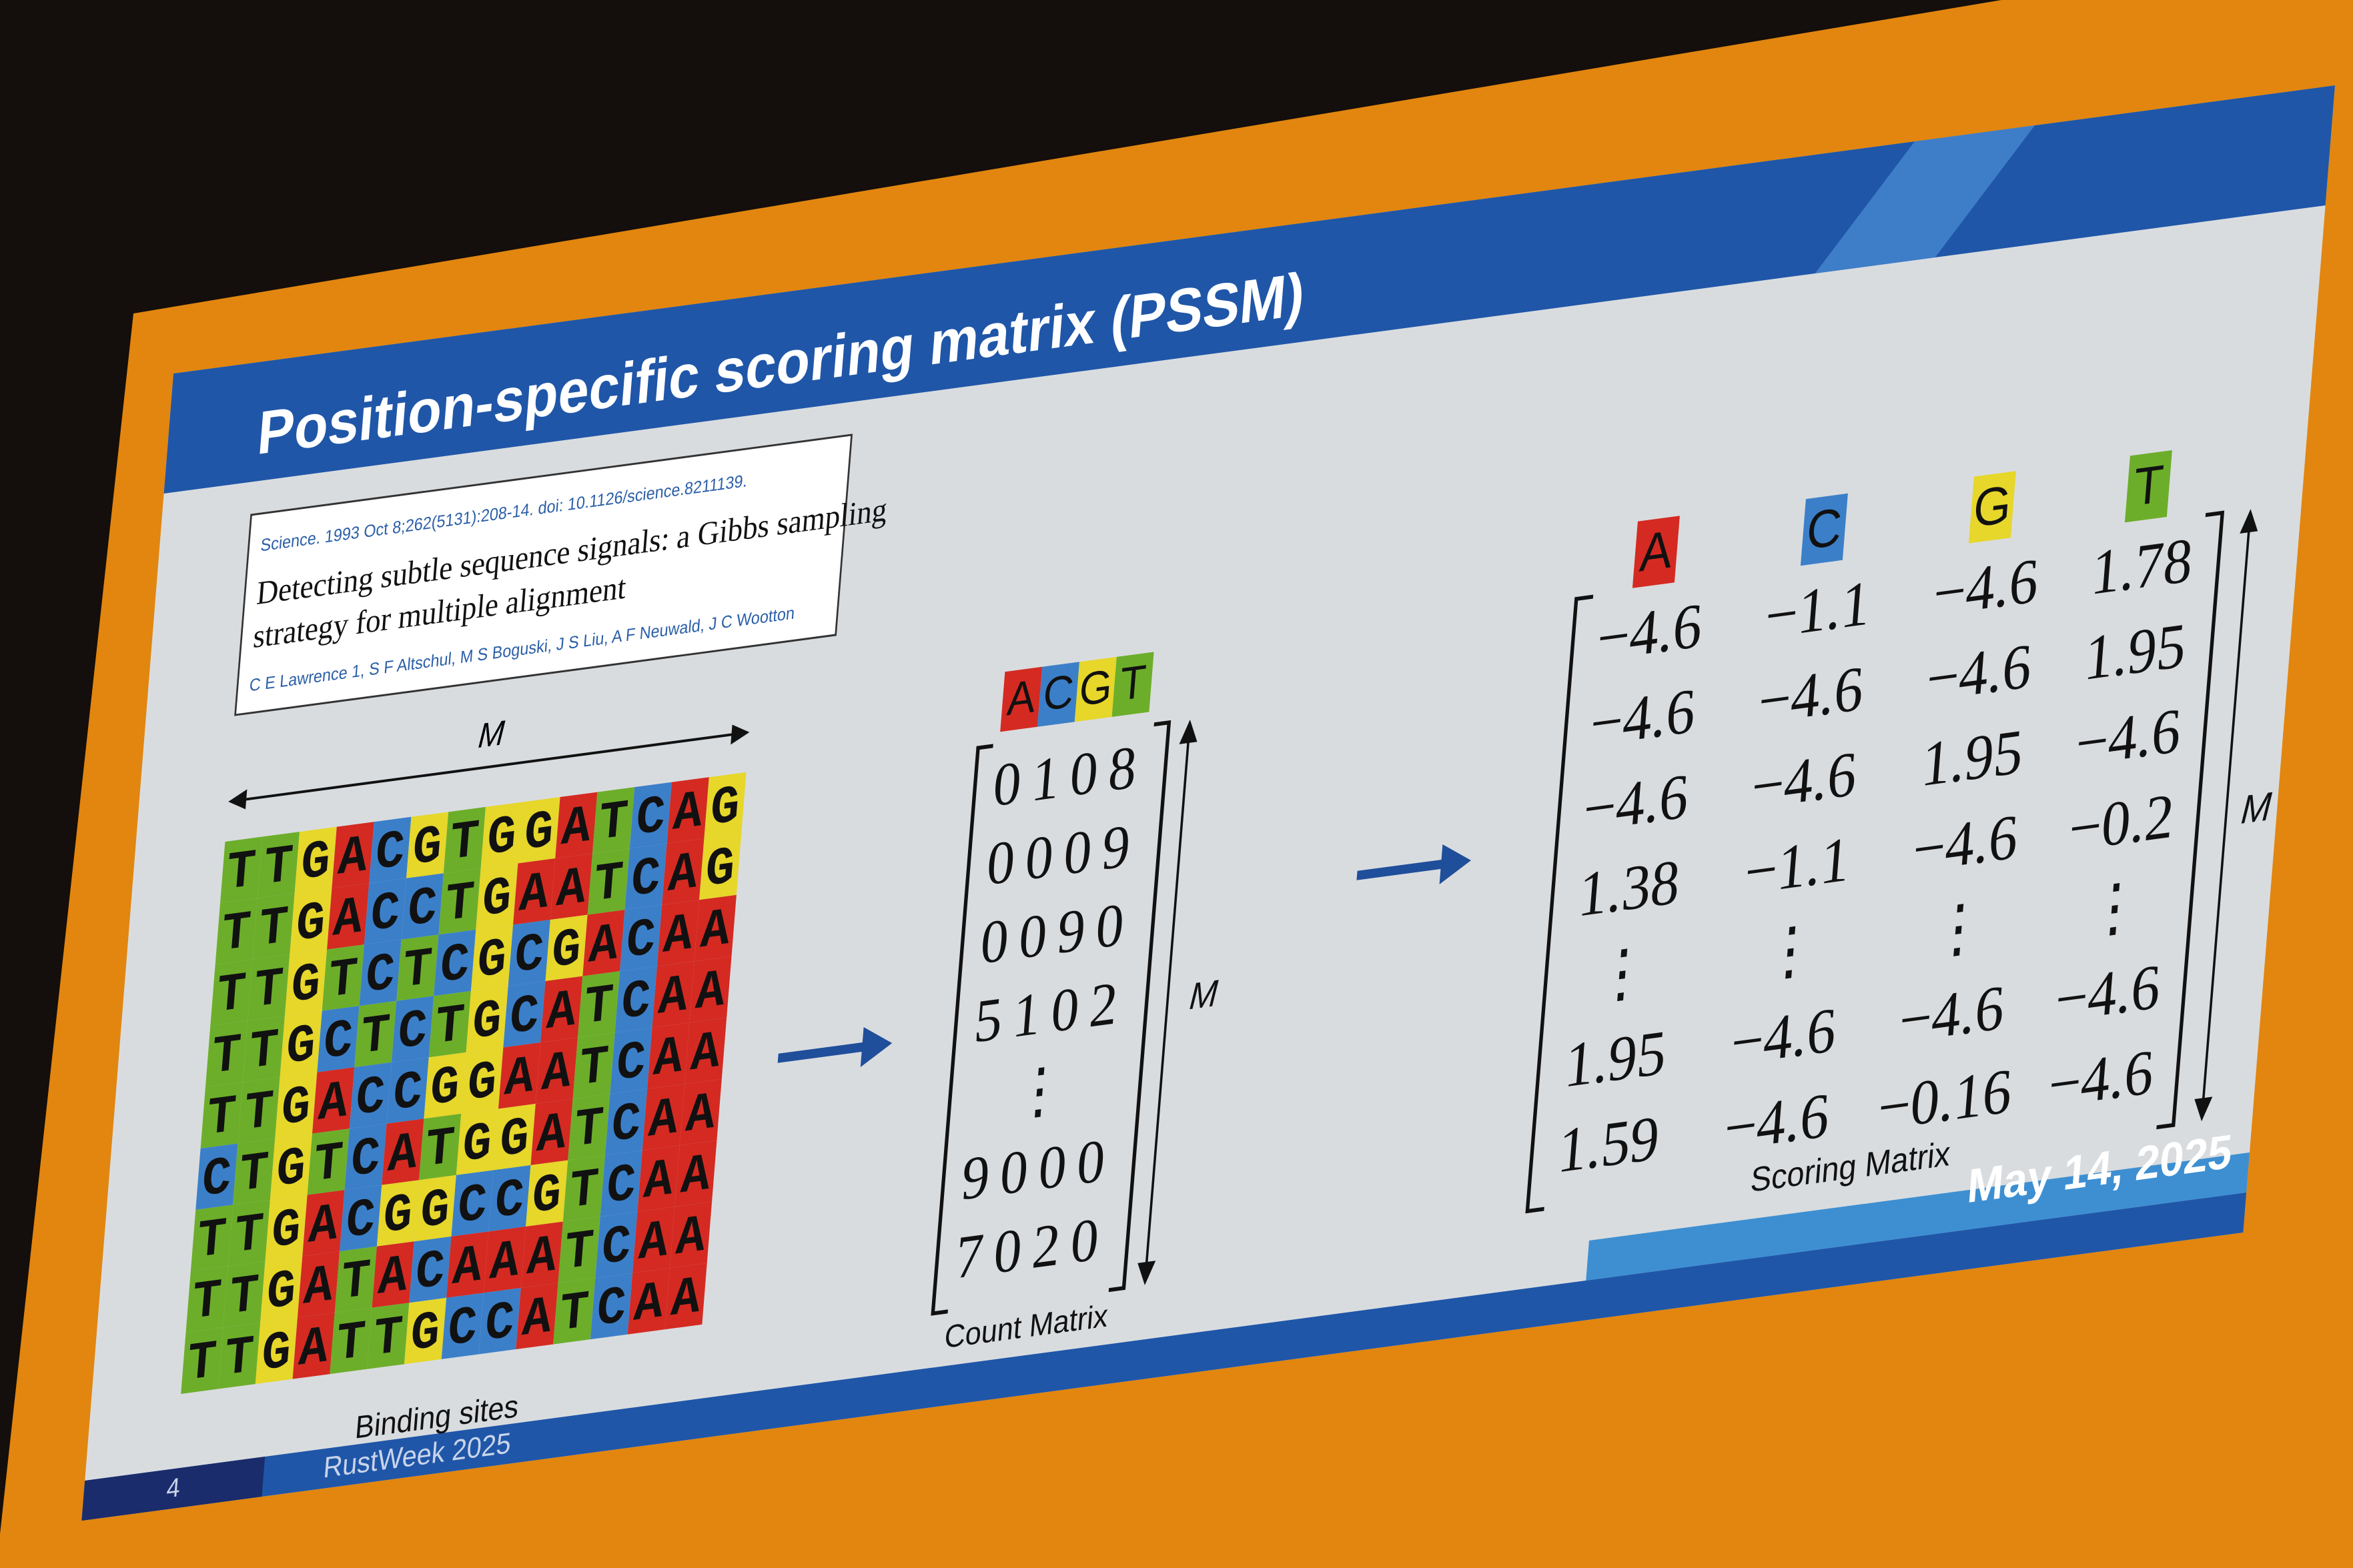  What do you see at coordinates (489, 767) in the screenshot?
I see `length-arrow` at bounding box center [489, 767].